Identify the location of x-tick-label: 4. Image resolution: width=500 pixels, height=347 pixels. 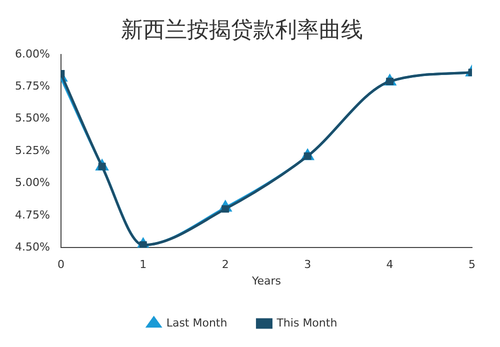
(390, 265).